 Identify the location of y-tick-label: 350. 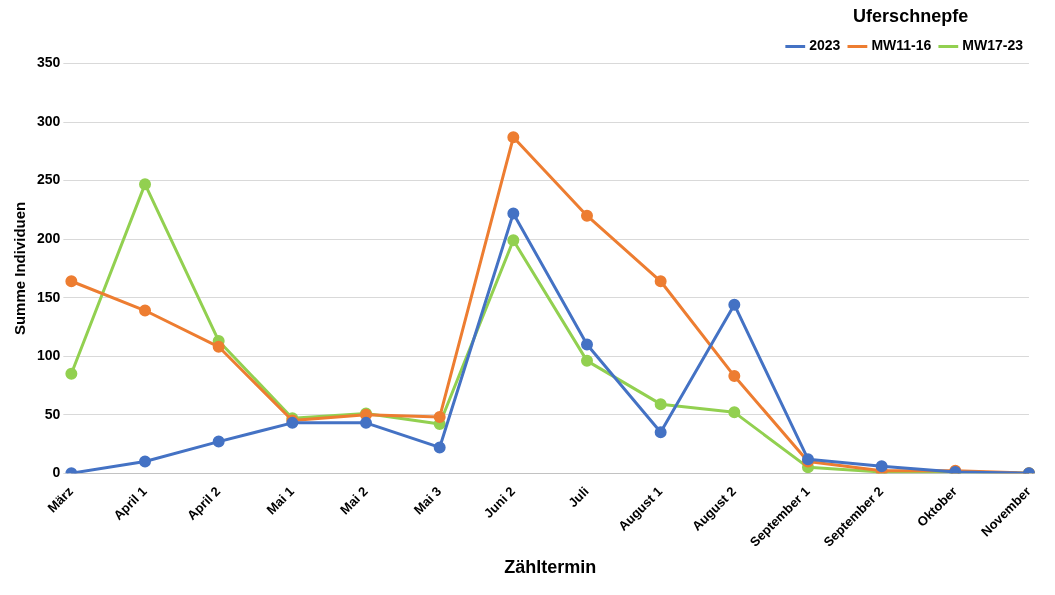
(49, 62).